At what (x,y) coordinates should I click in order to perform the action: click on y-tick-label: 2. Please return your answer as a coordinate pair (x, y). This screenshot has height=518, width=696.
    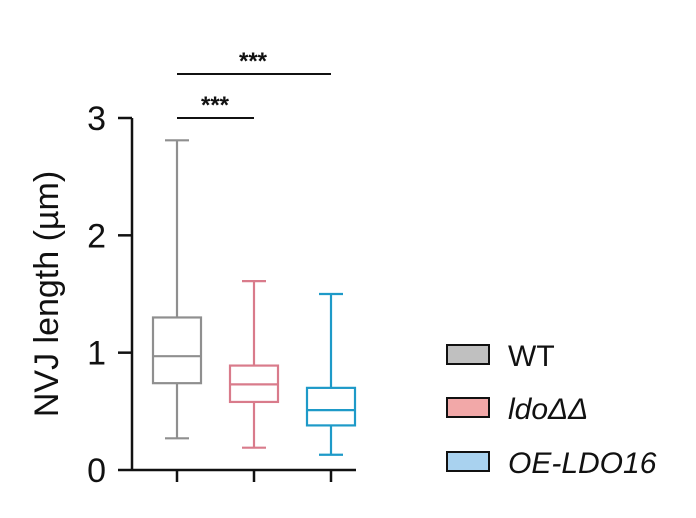
    Looking at the image, I should click on (96, 236).